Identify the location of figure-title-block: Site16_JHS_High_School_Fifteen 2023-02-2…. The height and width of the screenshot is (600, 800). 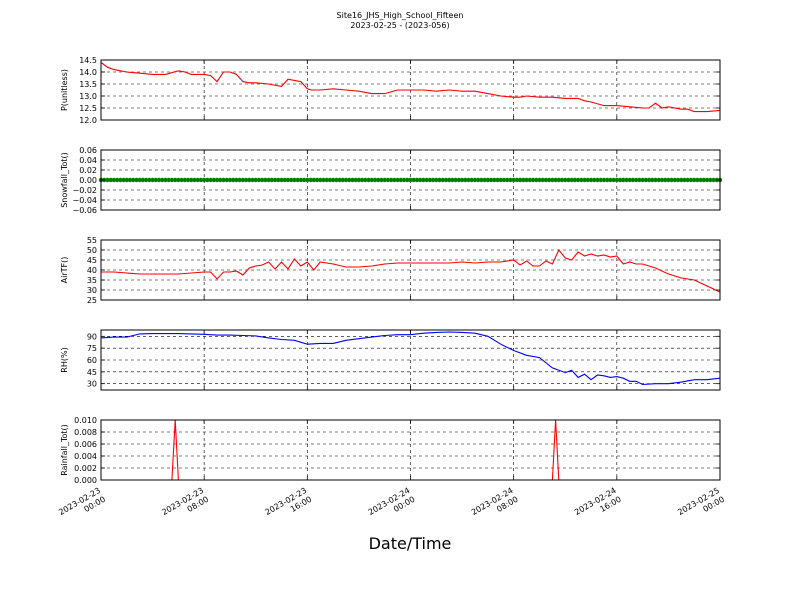
(400, 21).